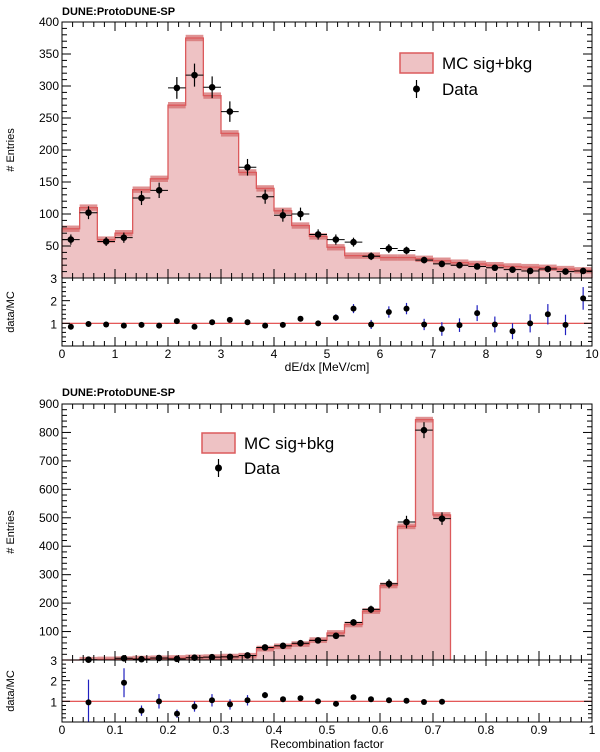 This screenshot has width=600, height=752. What do you see at coordinates (486, 354) in the screenshot?
I see `x-tick-label: 8` at bounding box center [486, 354].